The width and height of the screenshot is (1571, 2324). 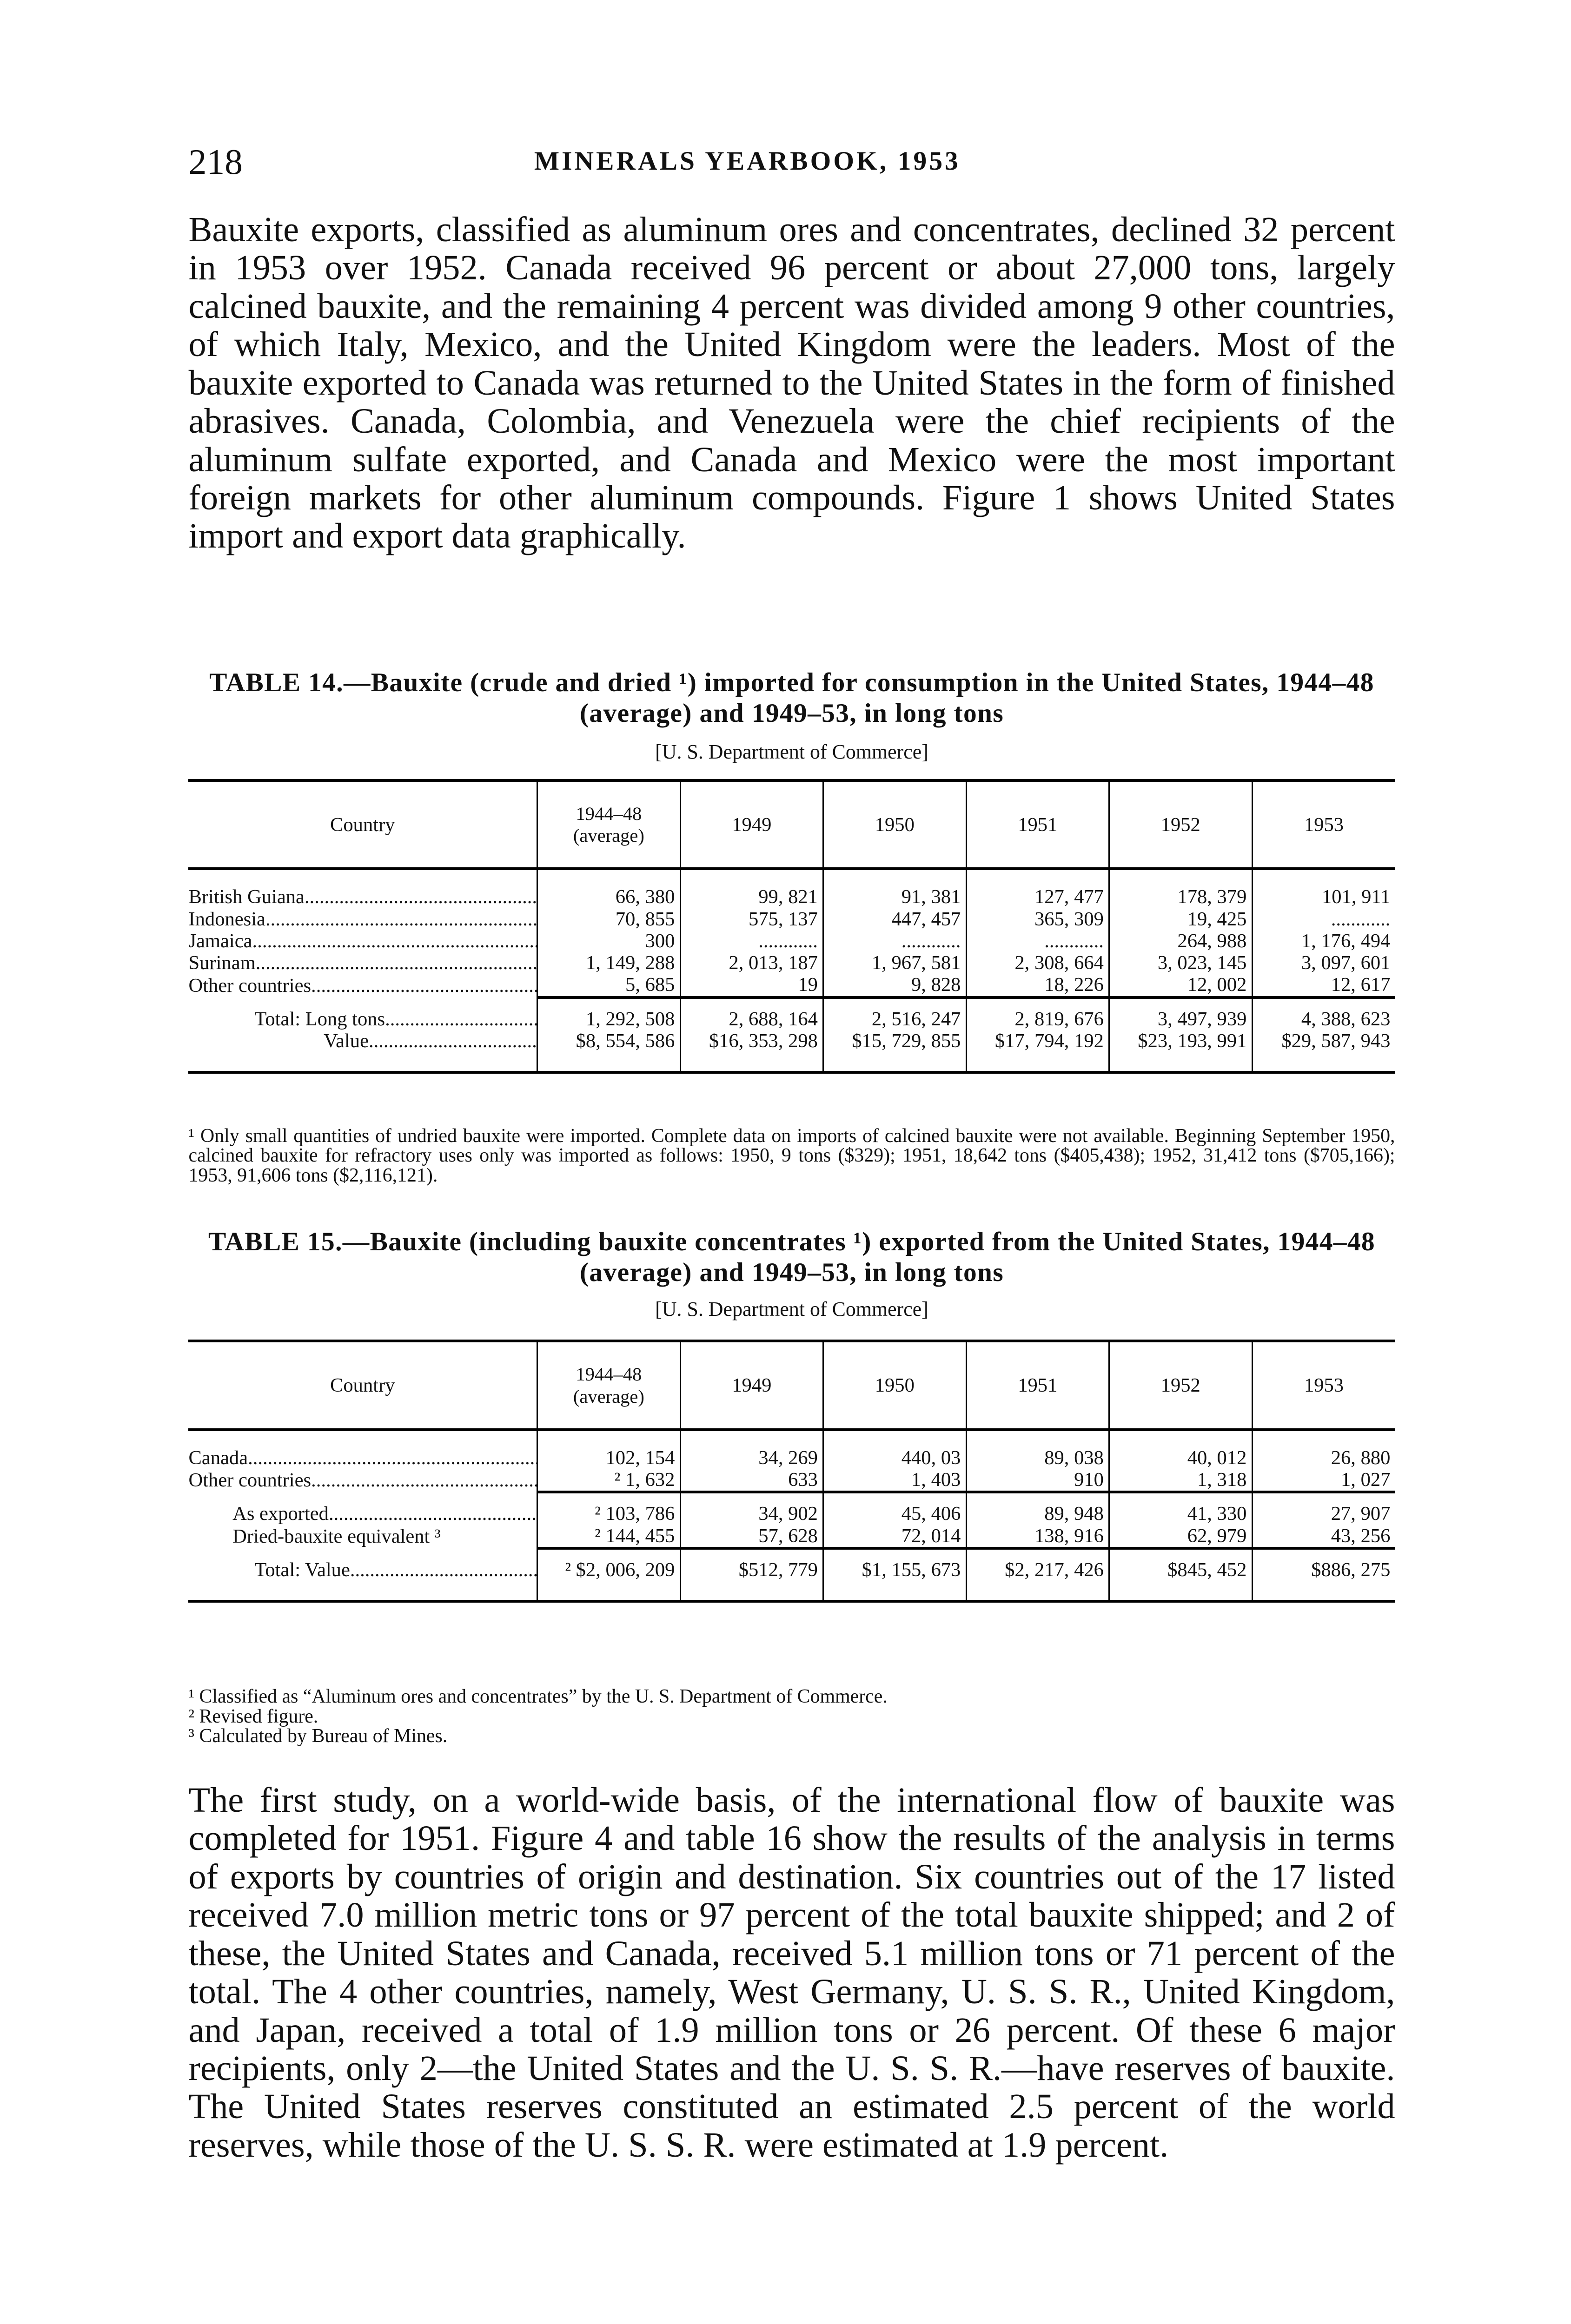 I want to click on cell-value: 3, 097, 601, so click(x=1323, y=963).